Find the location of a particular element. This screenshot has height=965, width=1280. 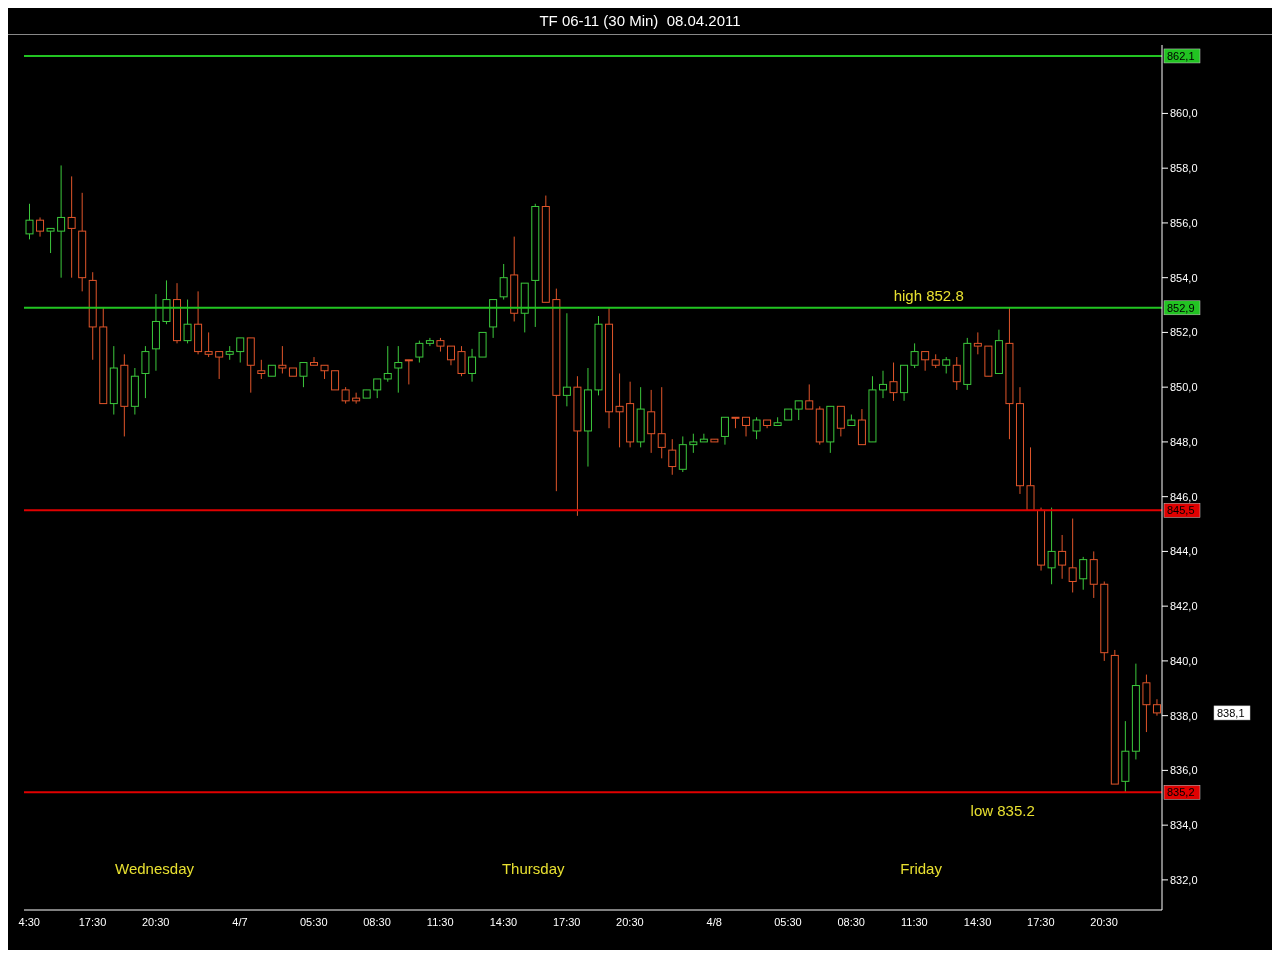

x-tick-label: 4/8 is located at coordinates (714, 921).